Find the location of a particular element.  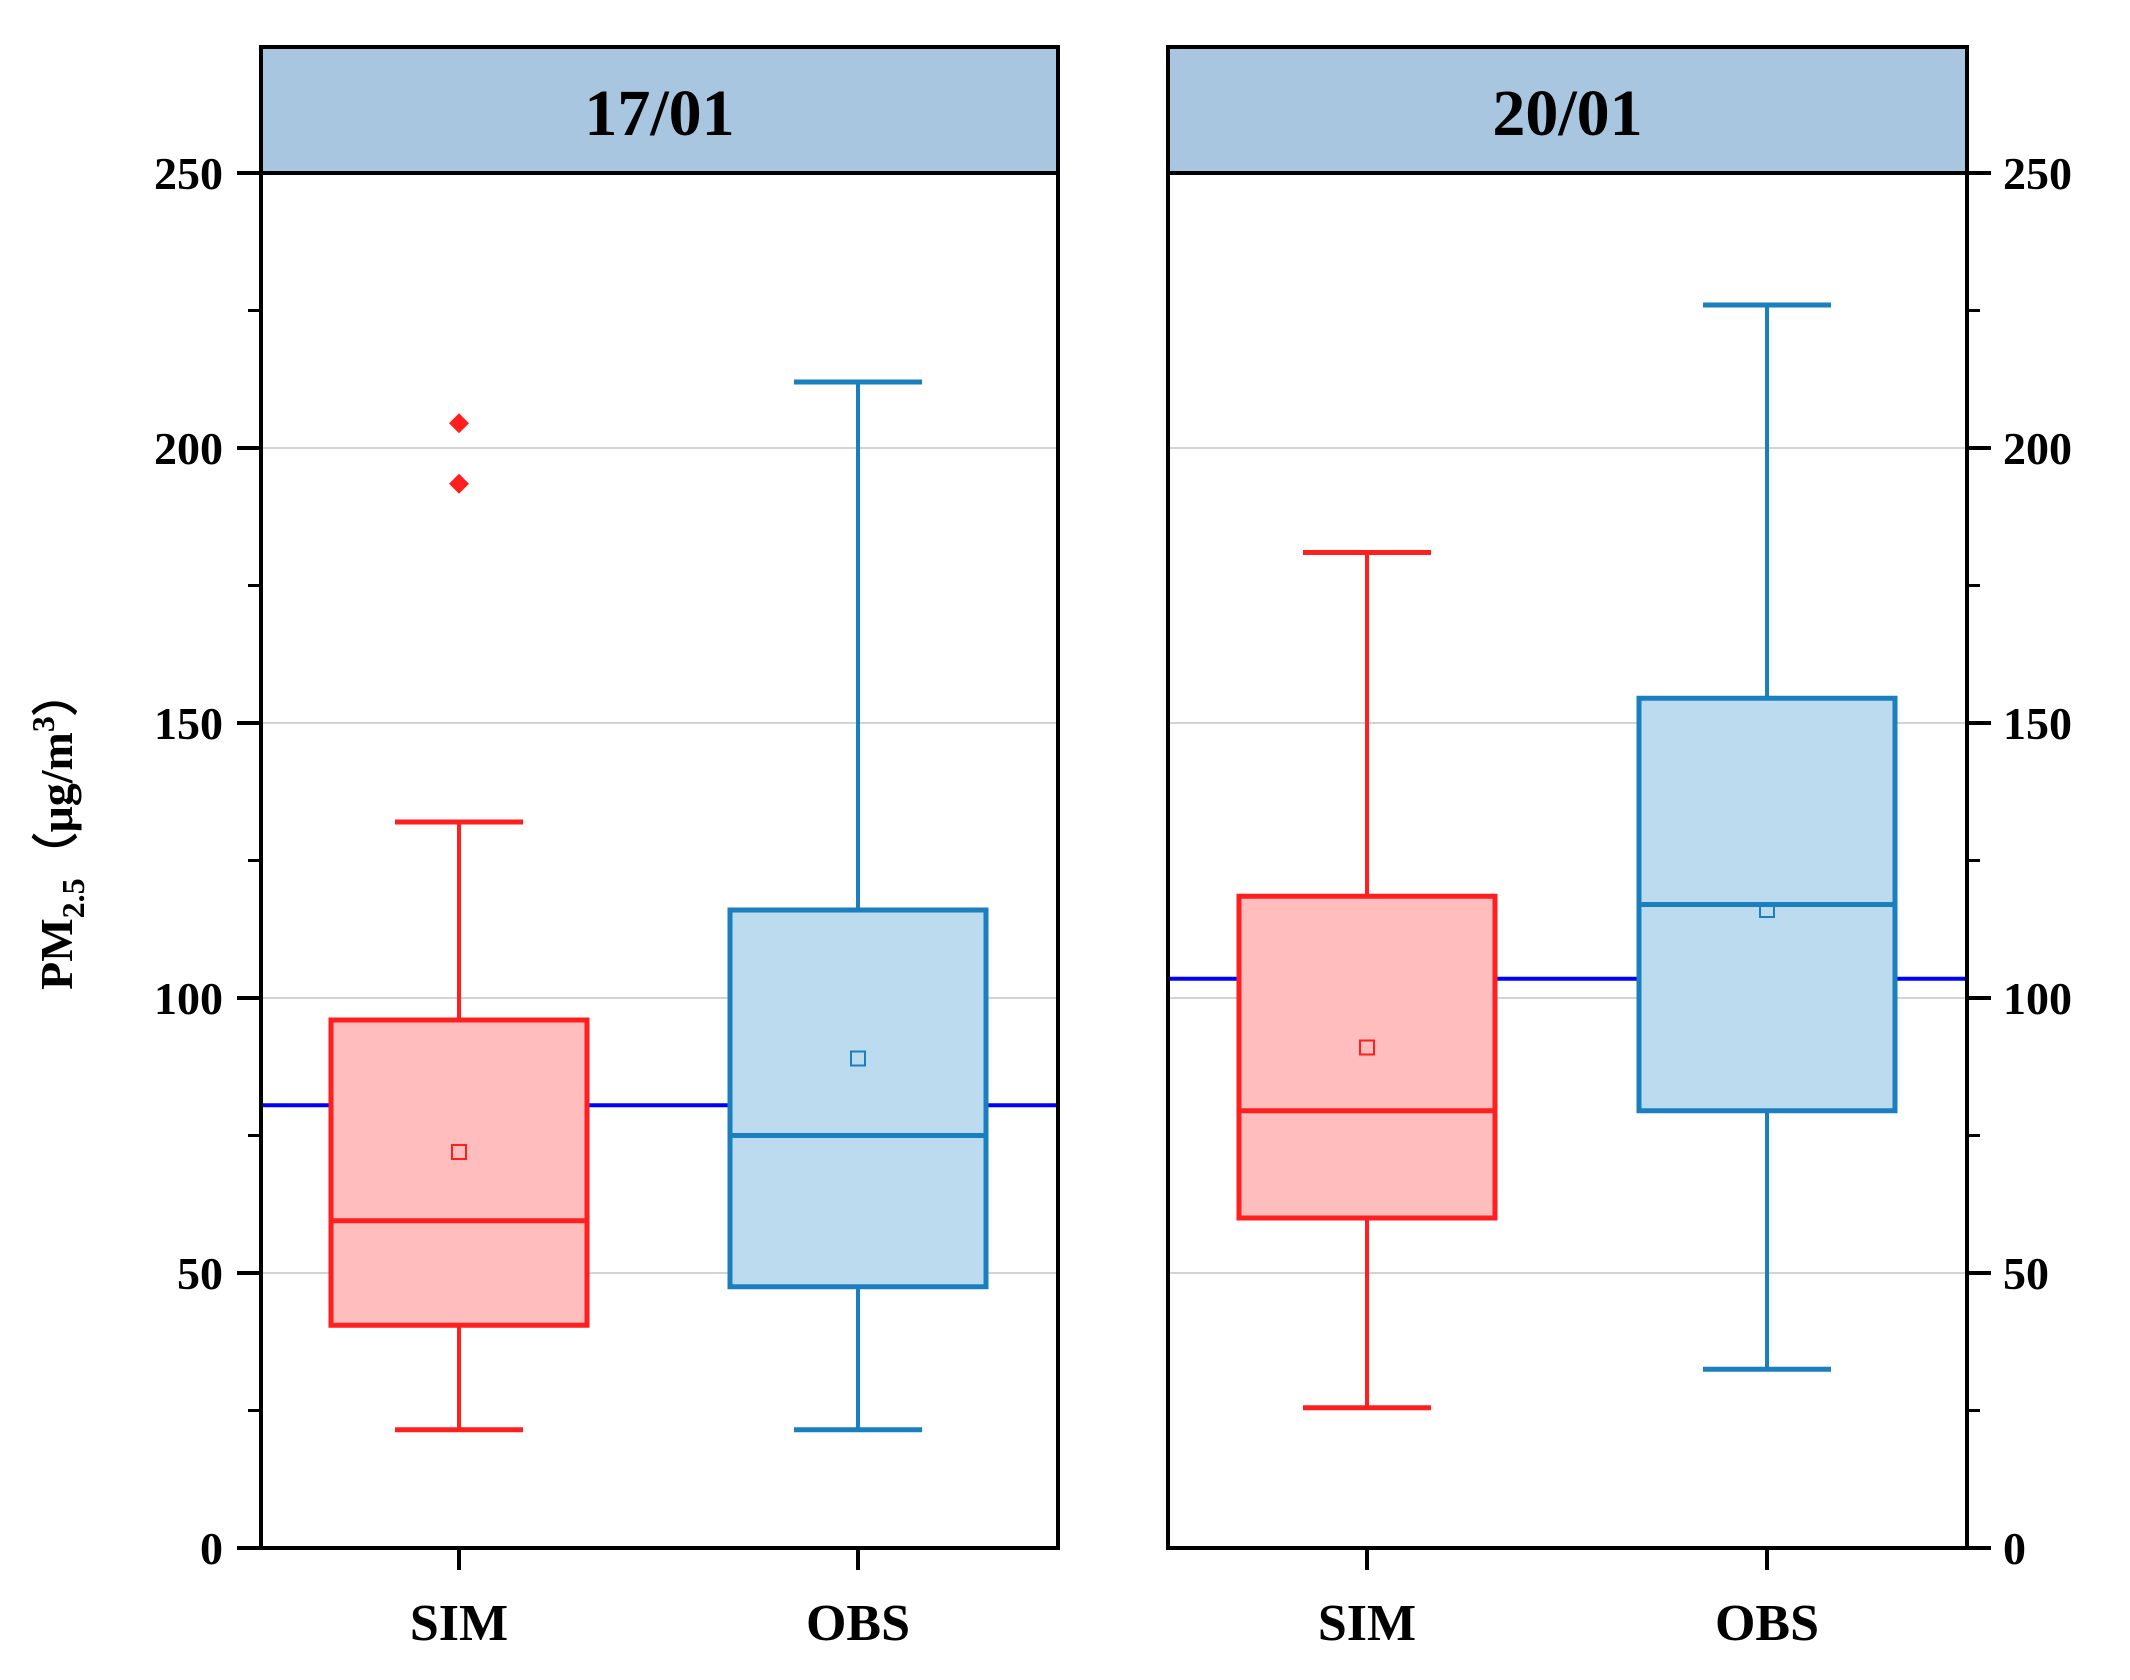

panel-1-header is located at coordinates (1567, 110).